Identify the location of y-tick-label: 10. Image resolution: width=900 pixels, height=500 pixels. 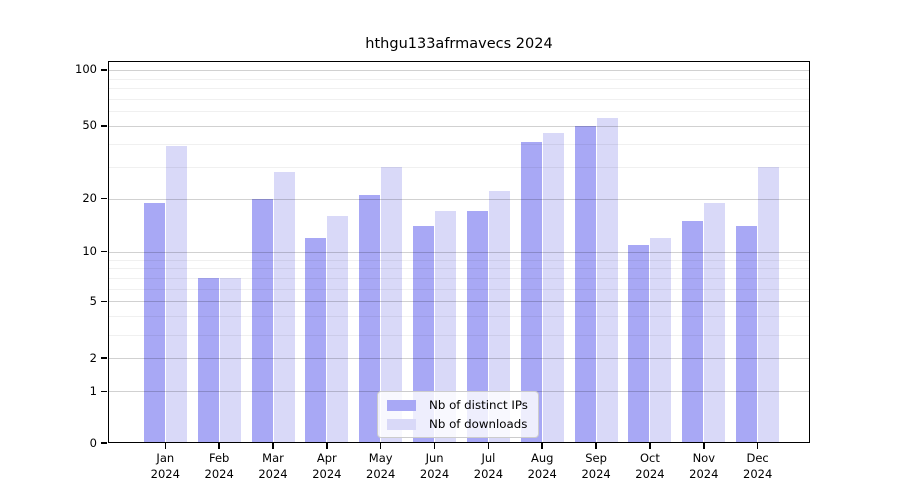
(89, 251).